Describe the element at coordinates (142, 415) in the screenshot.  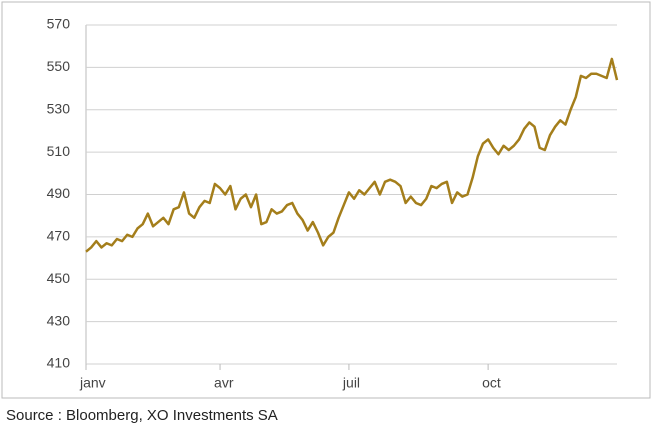
I see `source-note: Source : Bloomberg, XO Investments SA` at that location.